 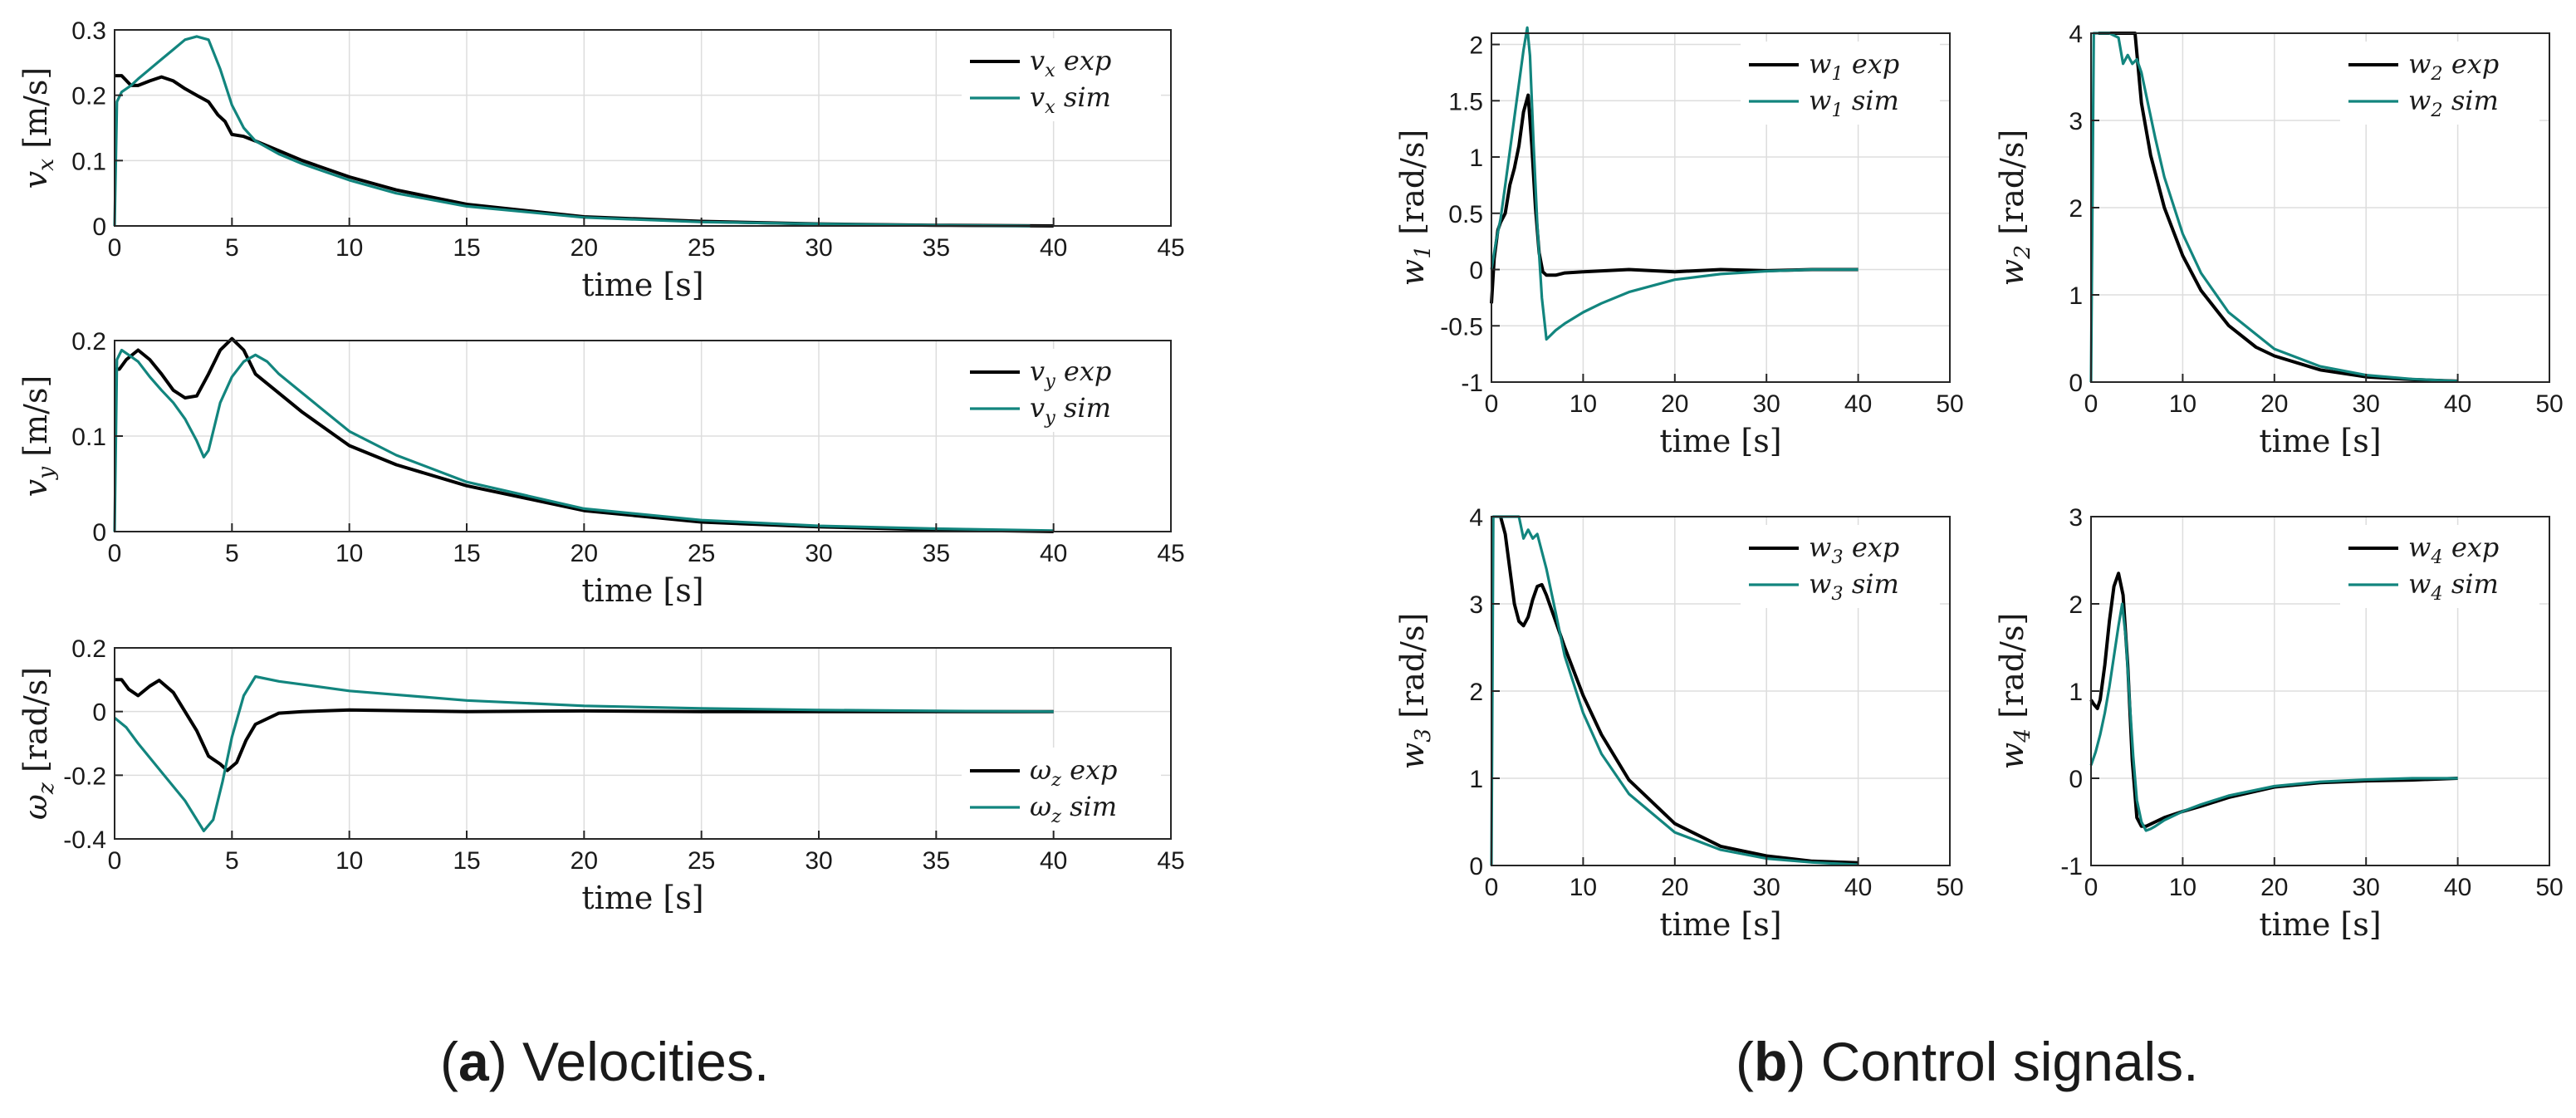 I want to click on caption-a-letter: a, so click(x=474, y=1062).